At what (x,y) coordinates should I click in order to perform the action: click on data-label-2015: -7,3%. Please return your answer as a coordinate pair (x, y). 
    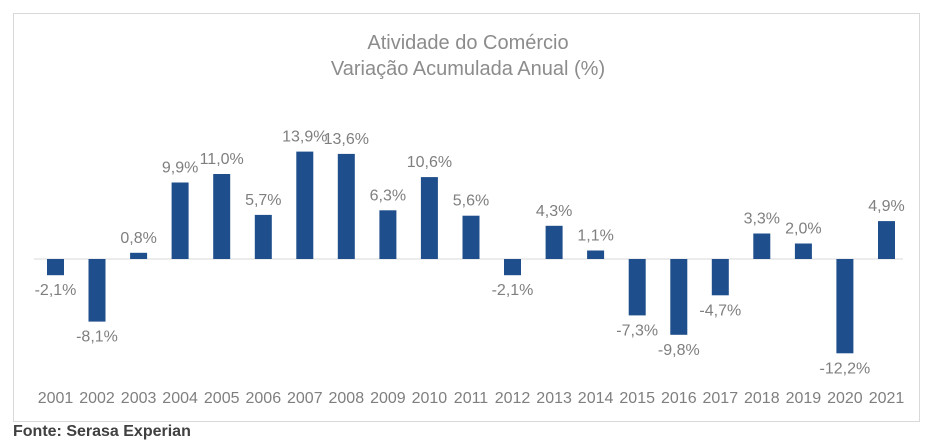
    Looking at the image, I should click on (637, 330).